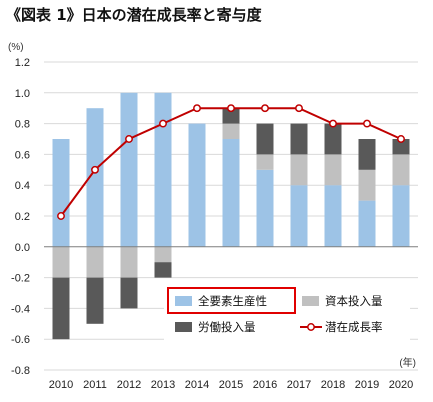 The height and width of the screenshot is (402, 433). What do you see at coordinates (22, 94) in the screenshot?
I see `y-tick-label: 1.0` at bounding box center [22, 94].